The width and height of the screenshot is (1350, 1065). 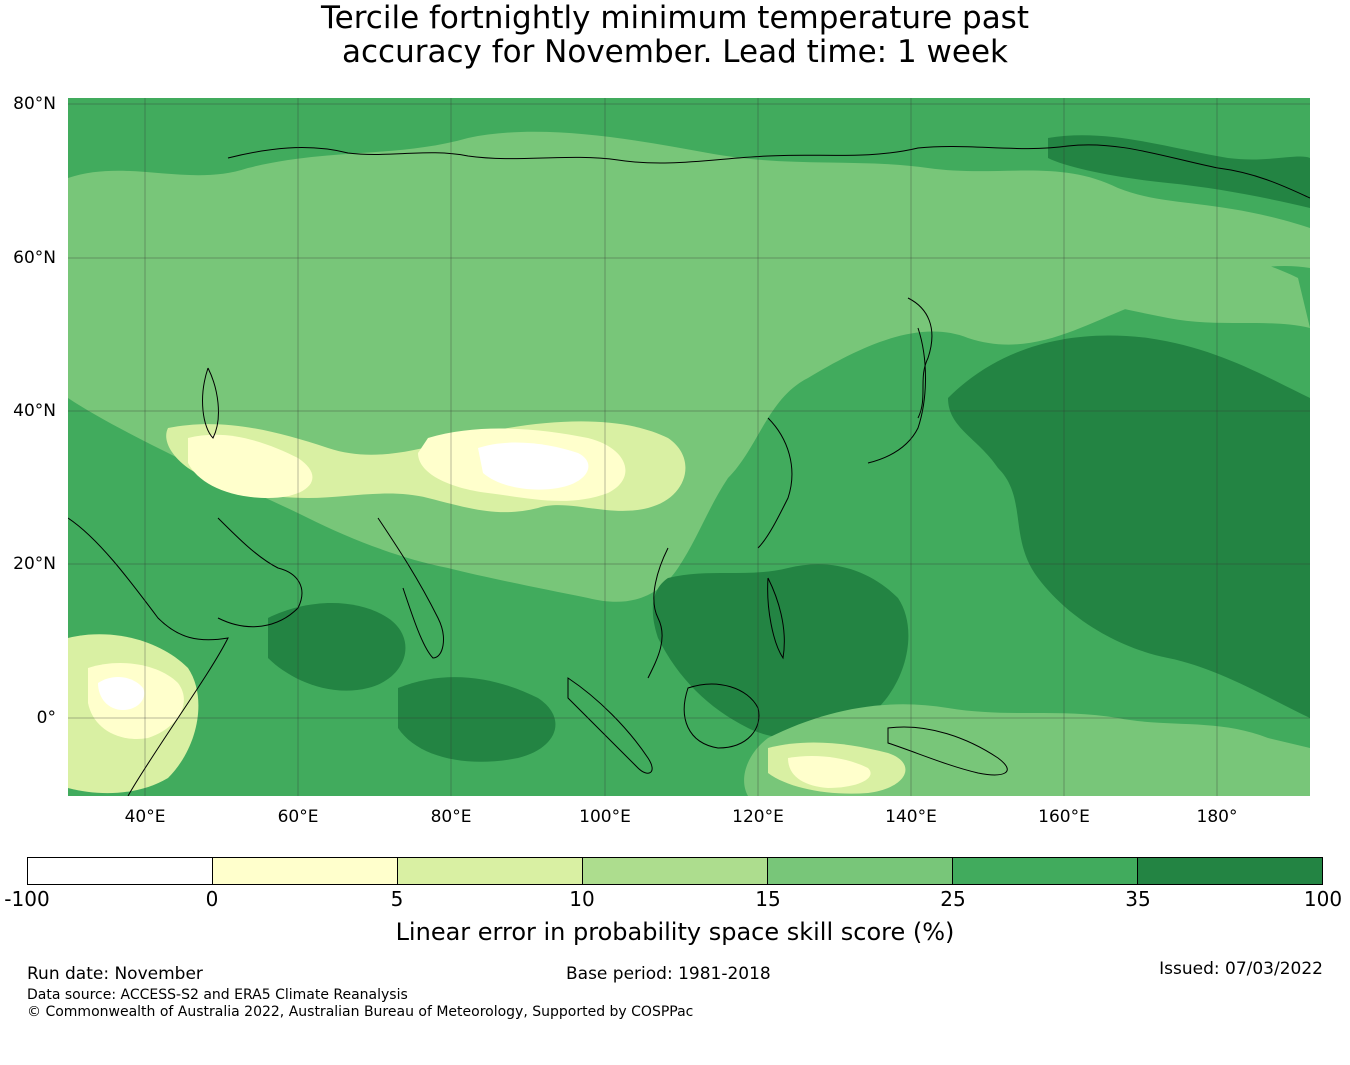 What do you see at coordinates (1064, 817) in the screenshot?
I see `lon-tick-160e: 160°E` at bounding box center [1064, 817].